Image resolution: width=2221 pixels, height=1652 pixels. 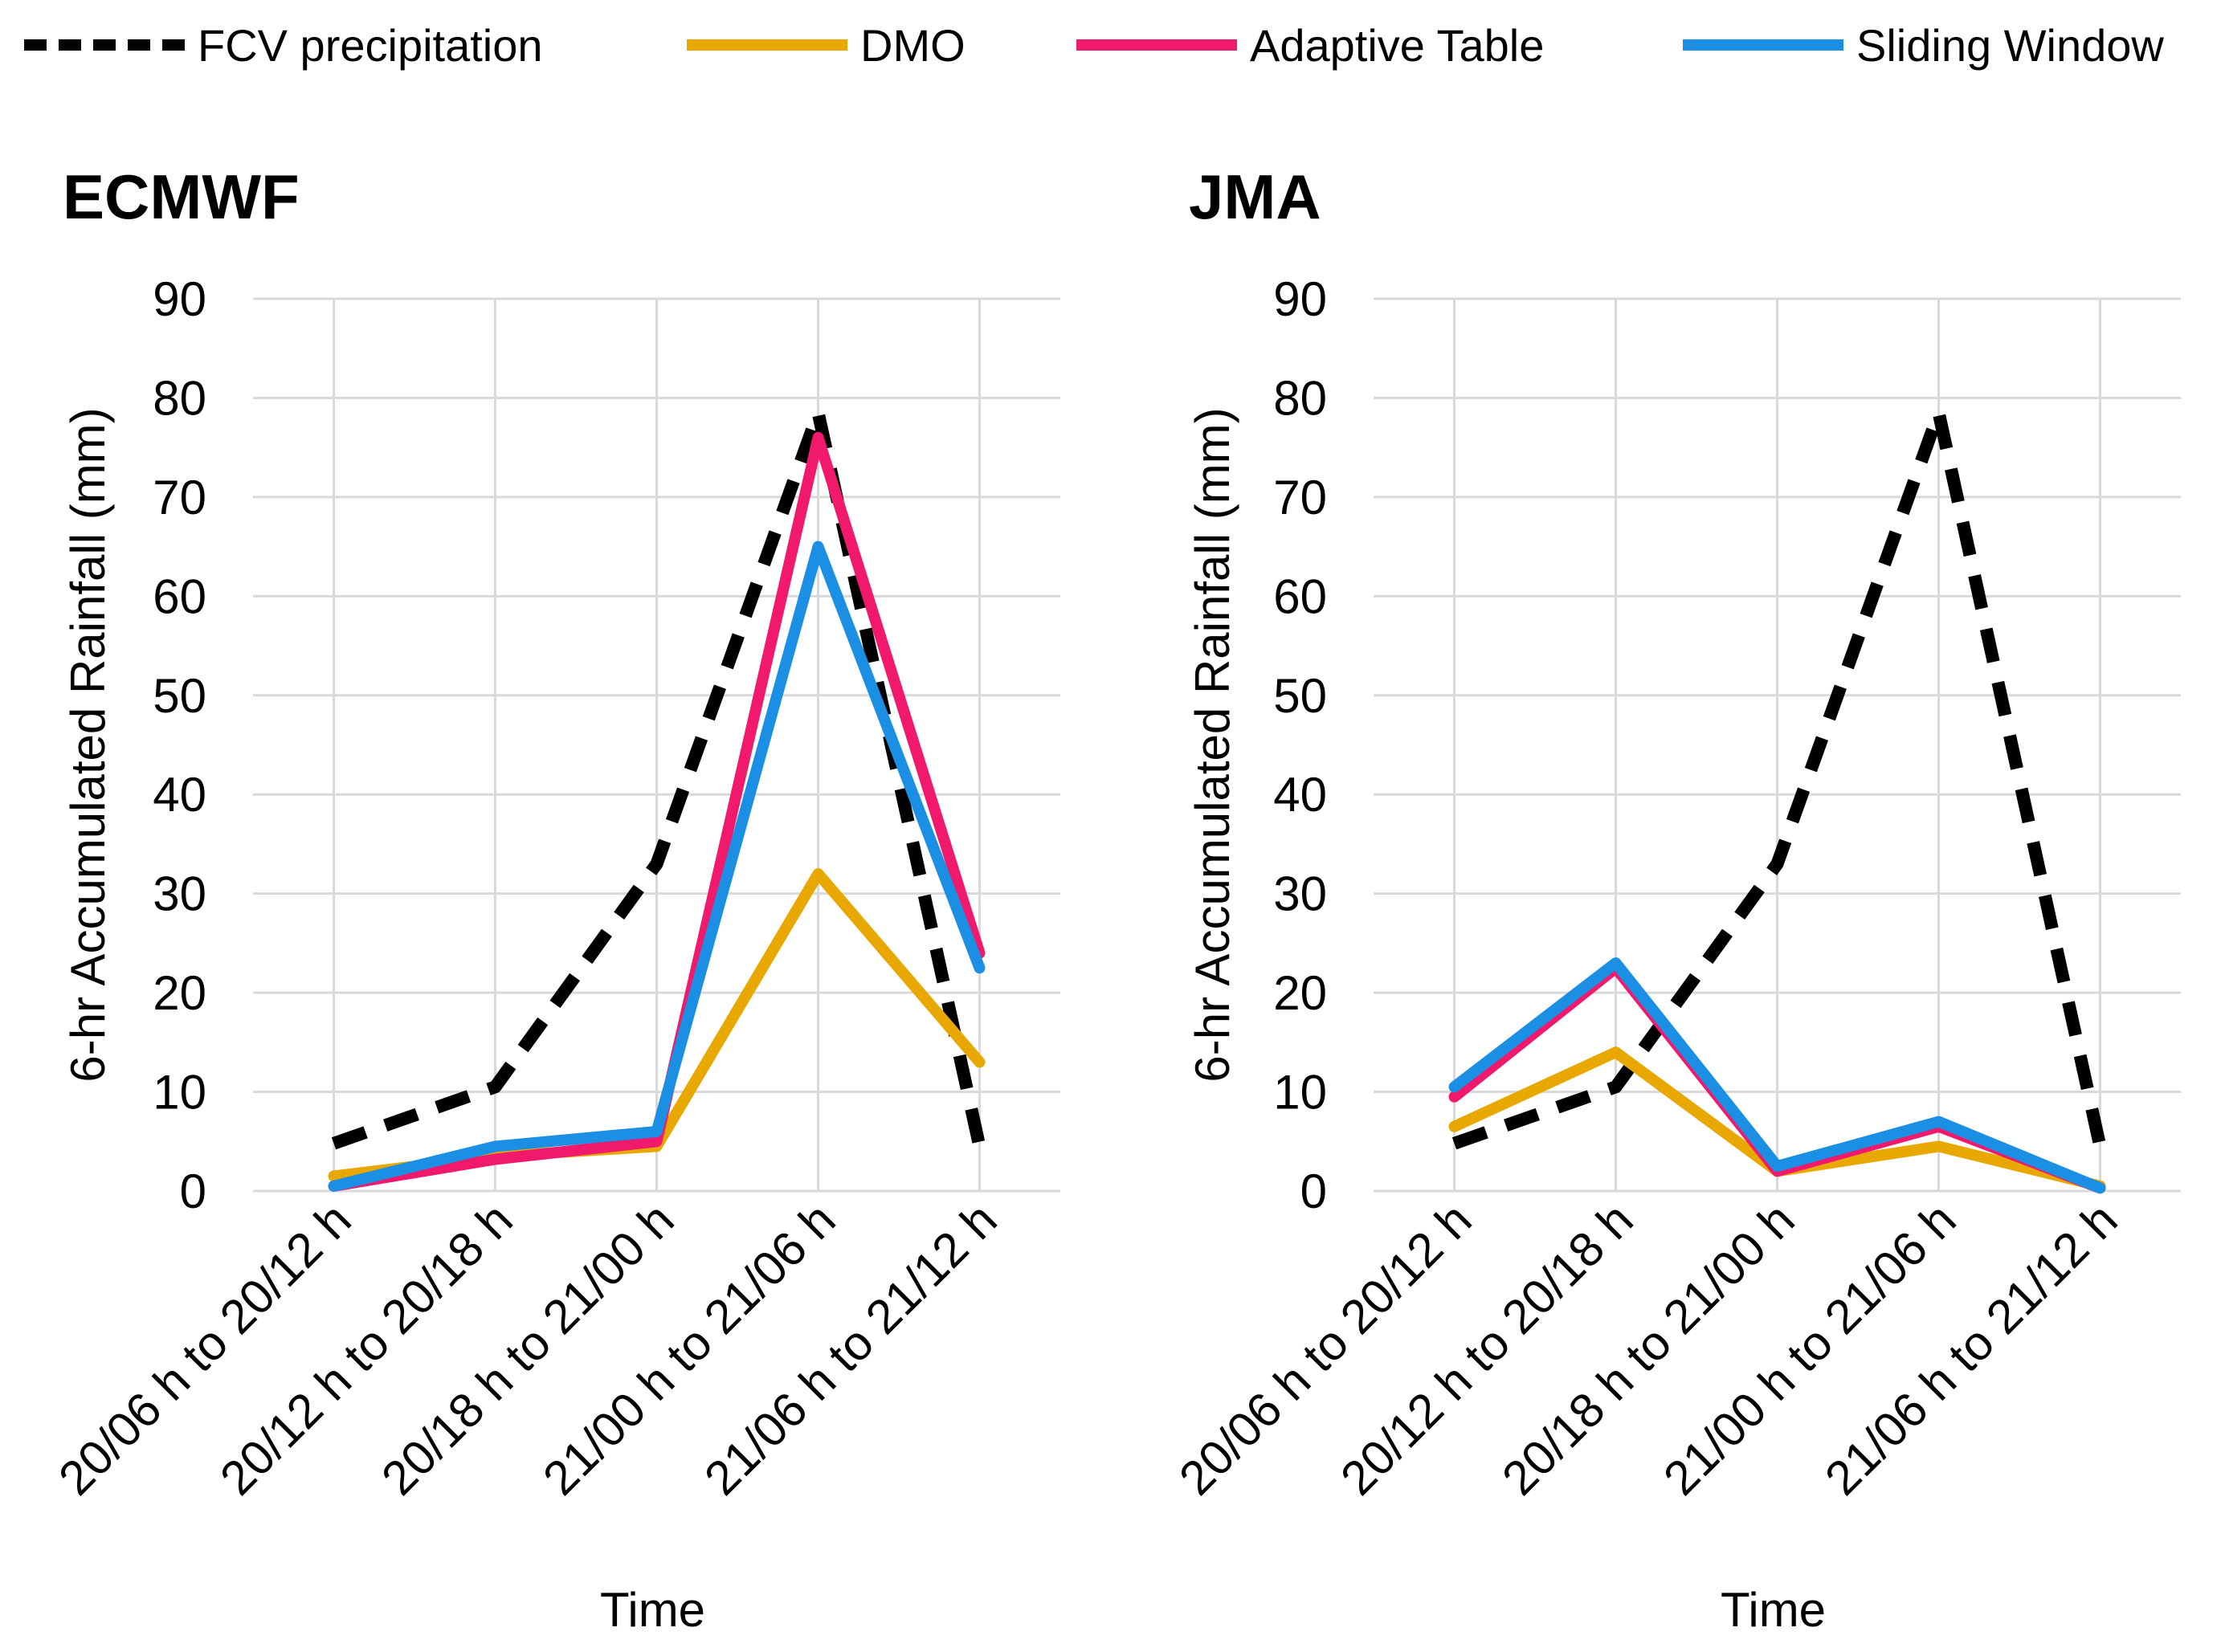 What do you see at coordinates (370, 45) in the screenshot?
I see `legend-label-fcv-precipitation: FCV precipitation` at bounding box center [370, 45].